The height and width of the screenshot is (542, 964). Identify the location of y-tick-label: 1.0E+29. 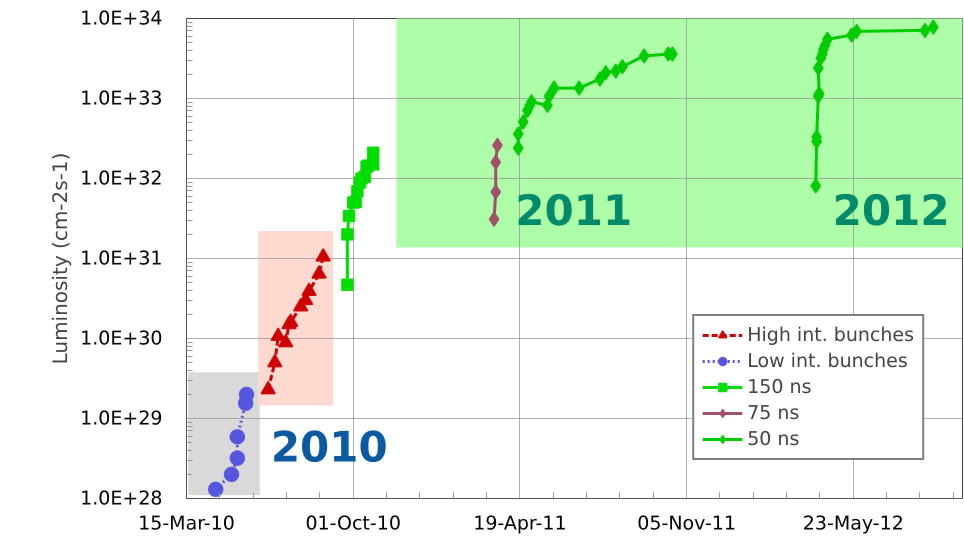
(121, 419).